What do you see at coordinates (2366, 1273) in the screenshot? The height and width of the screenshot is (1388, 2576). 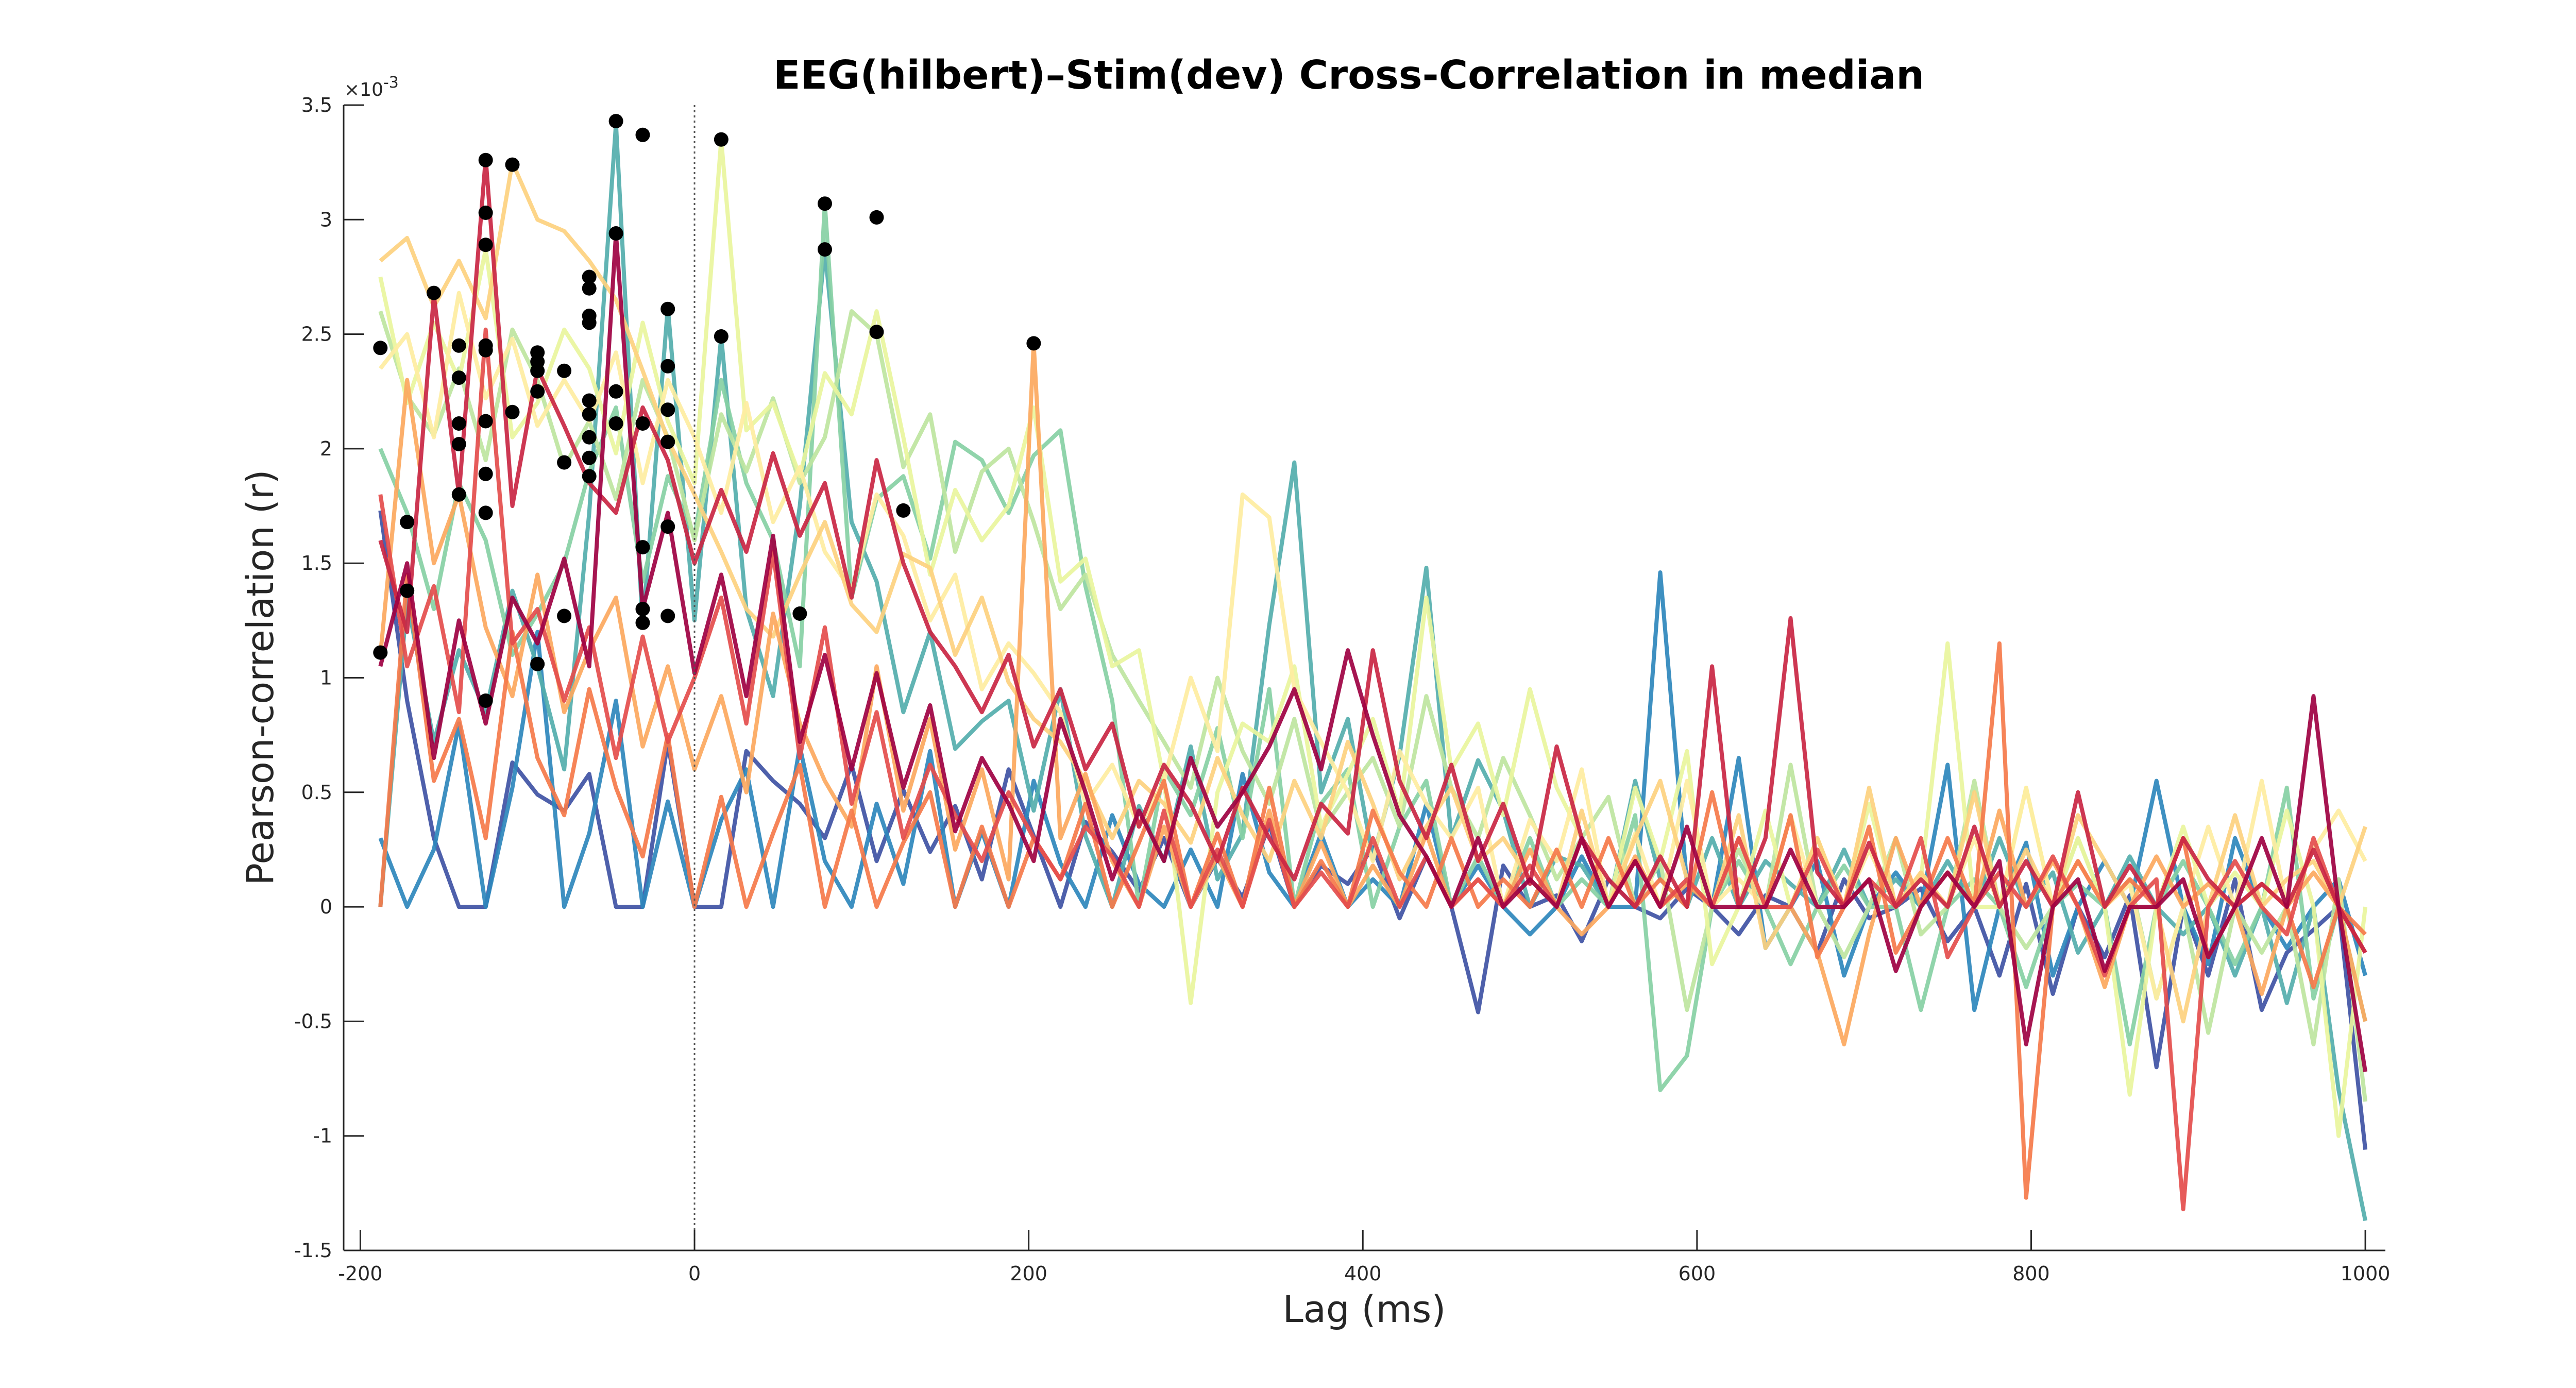 I see `x-tick-label: 1000` at bounding box center [2366, 1273].